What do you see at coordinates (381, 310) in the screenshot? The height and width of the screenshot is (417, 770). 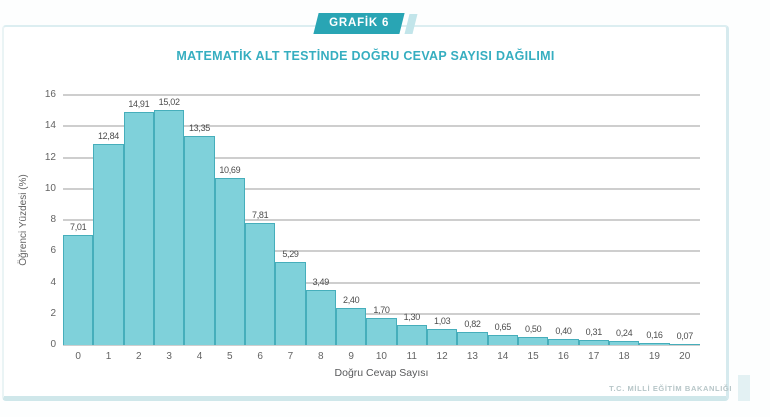 I see `bar-value-label: 1,70` at bounding box center [381, 310].